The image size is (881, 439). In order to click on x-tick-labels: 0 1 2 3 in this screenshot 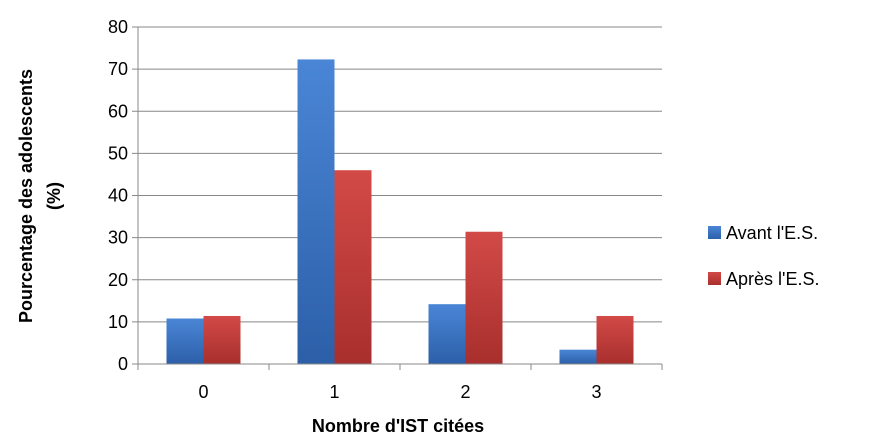, I will do `click(399, 392)`.